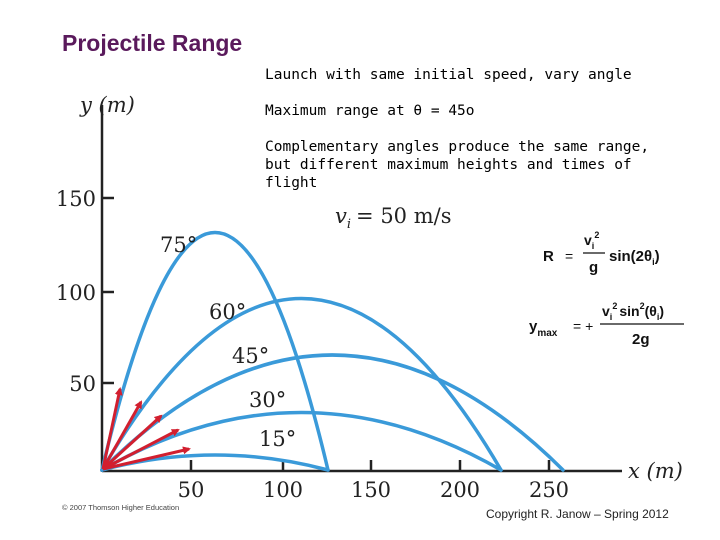  What do you see at coordinates (107, 105) in the screenshot?
I see `y-axis-label: y (m)` at bounding box center [107, 105].